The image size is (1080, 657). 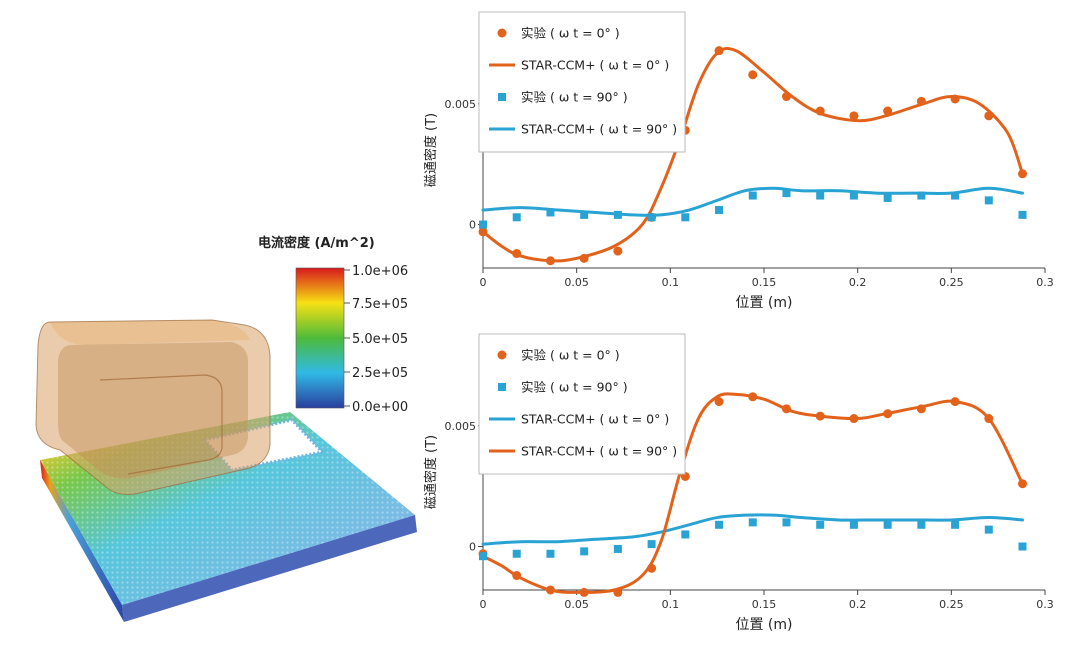 What do you see at coordinates (320, 338) in the screenshot?
I see `colorbar` at bounding box center [320, 338].